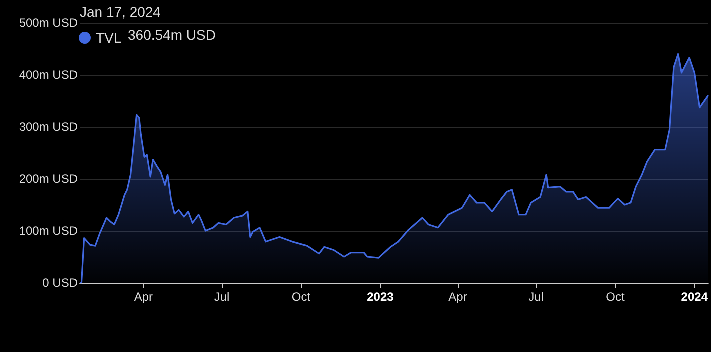 This screenshot has width=711, height=352. Describe the element at coordinates (48, 127) in the screenshot. I see `y-tick-label: 300m USD` at that location.